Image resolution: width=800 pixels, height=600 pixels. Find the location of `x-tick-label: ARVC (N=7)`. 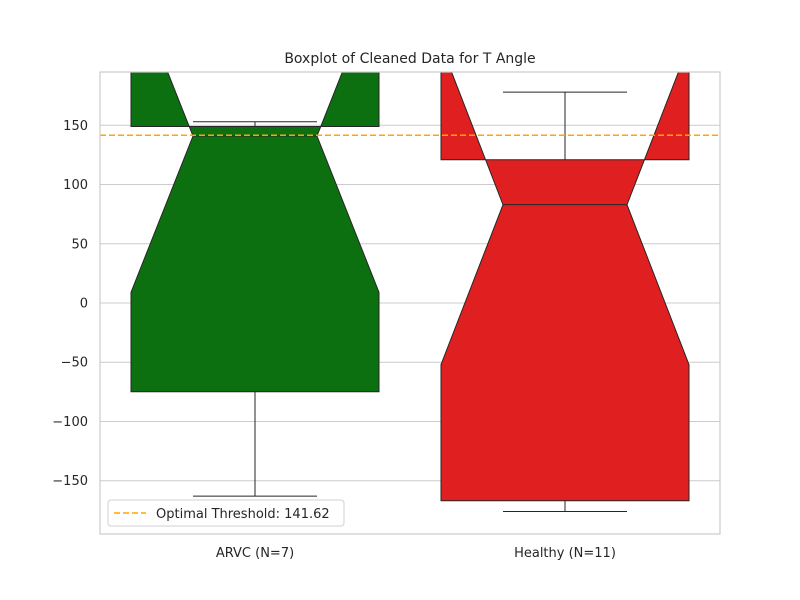

x-tick-label: ARVC (N=7) is located at coordinates (255, 553).